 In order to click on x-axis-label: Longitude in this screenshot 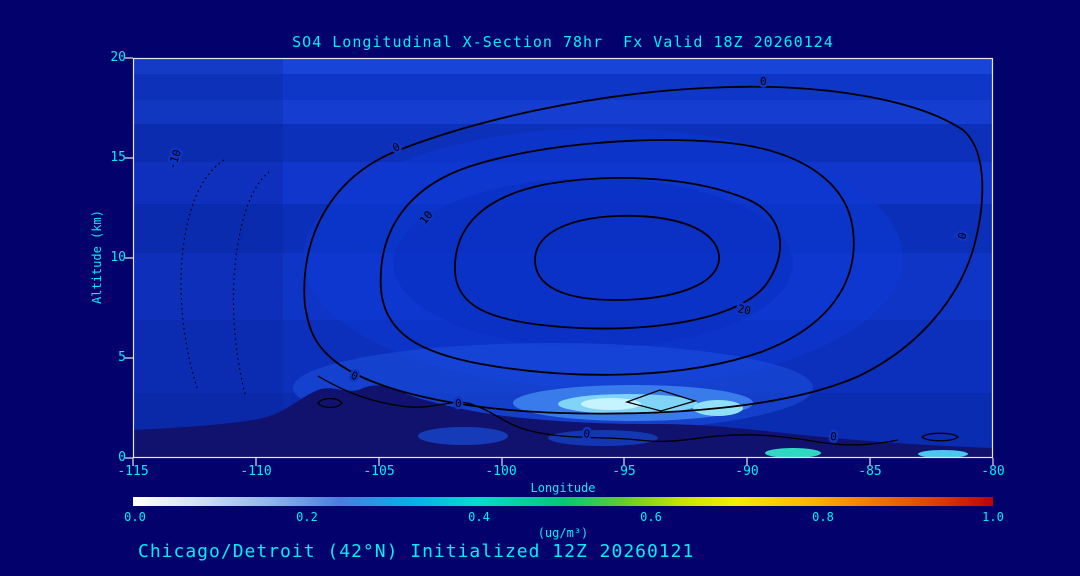, I will do `click(563, 488)`.